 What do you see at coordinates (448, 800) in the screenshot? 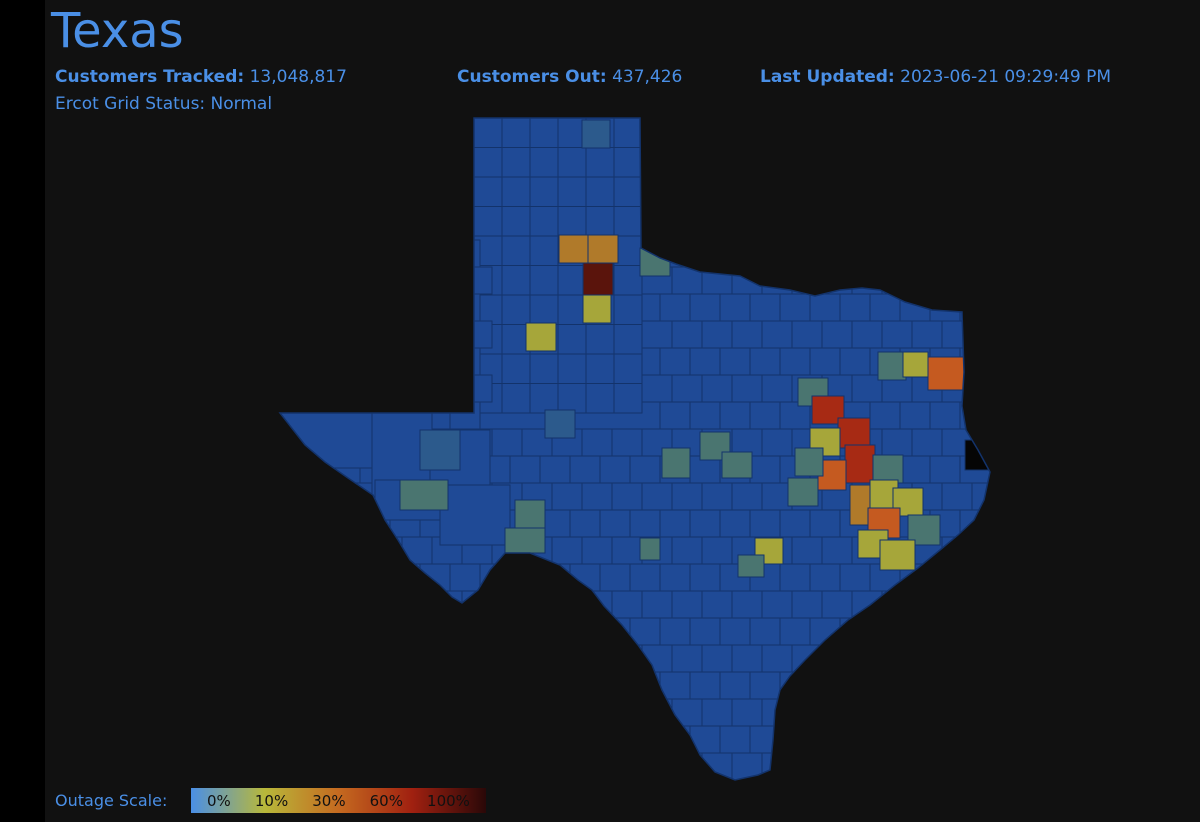
I see `scale-stop-100: 100%` at bounding box center [448, 800].